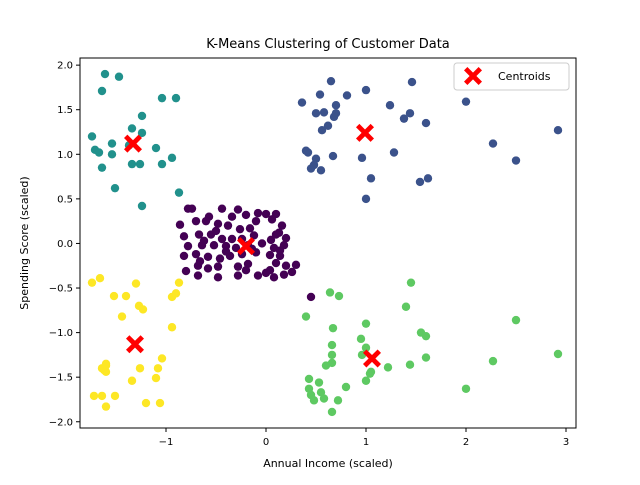  What do you see at coordinates (266, 442) in the screenshot?
I see `x-tick-label: 0` at bounding box center [266, 442].